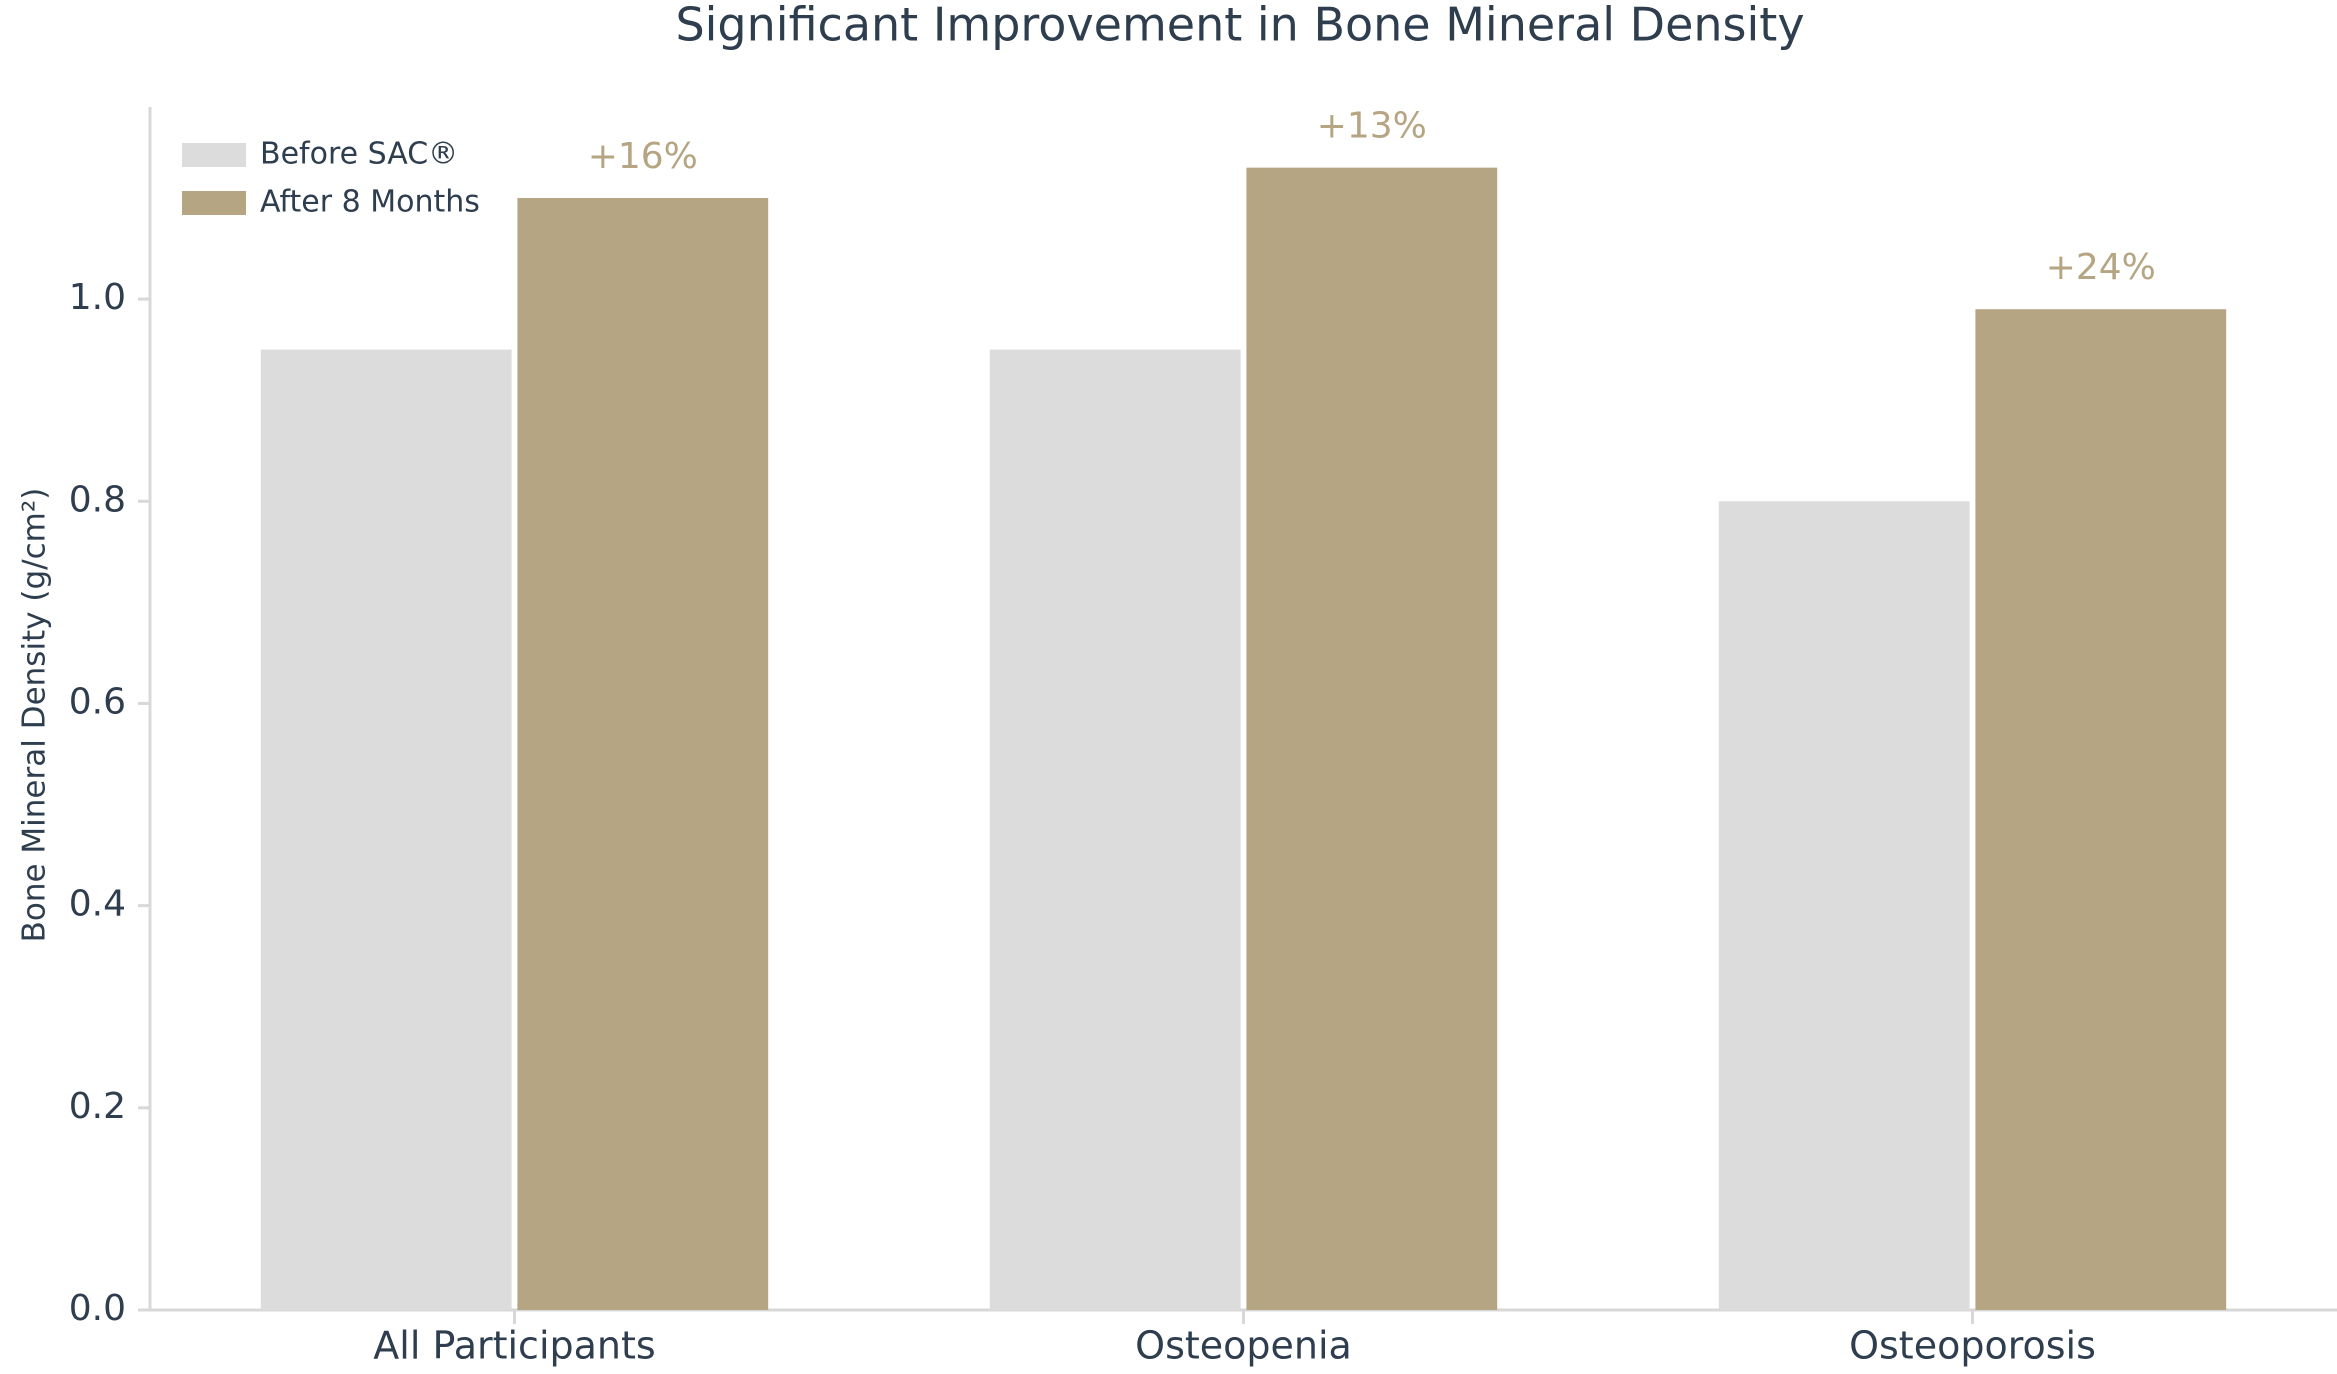  Describe the element at coordinates (97, 904) in the screenshot. I see `y-tick-label: 0.4` at that location.